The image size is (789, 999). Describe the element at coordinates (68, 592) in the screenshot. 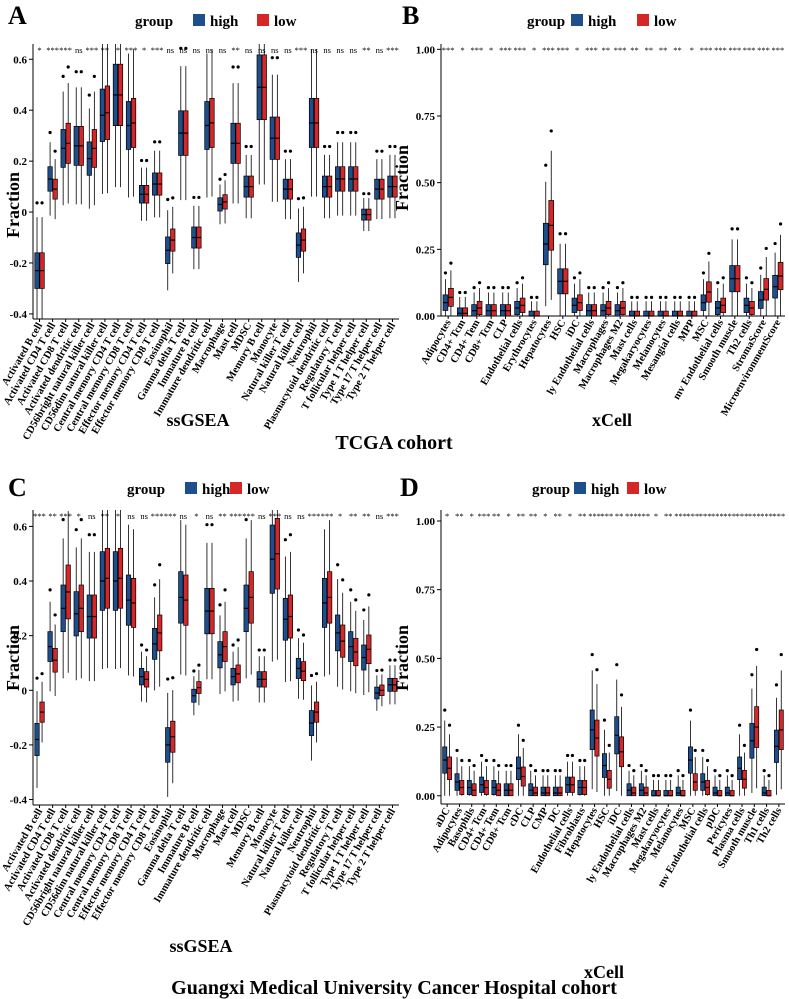

I see `panel-c-box-activated-cd8-t-cell-low` at that location.